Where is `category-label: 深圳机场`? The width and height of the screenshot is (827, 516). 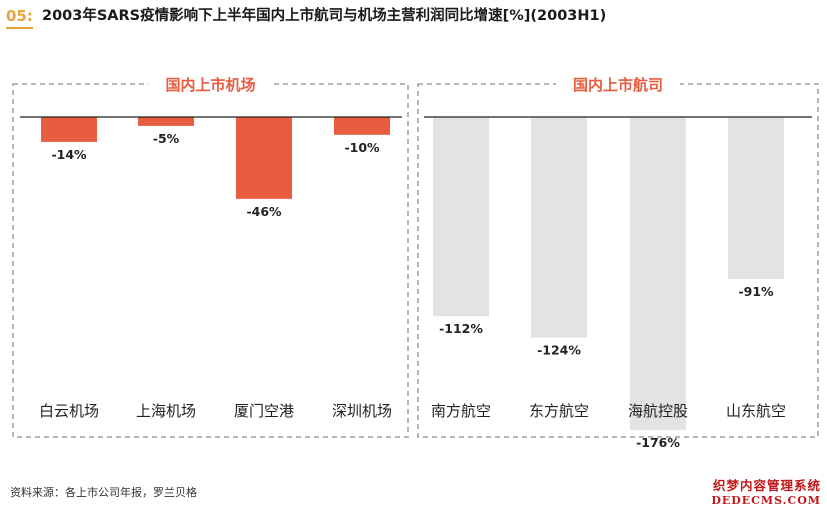 category-label: 深圳机场 is located at coordinates (362, 411).